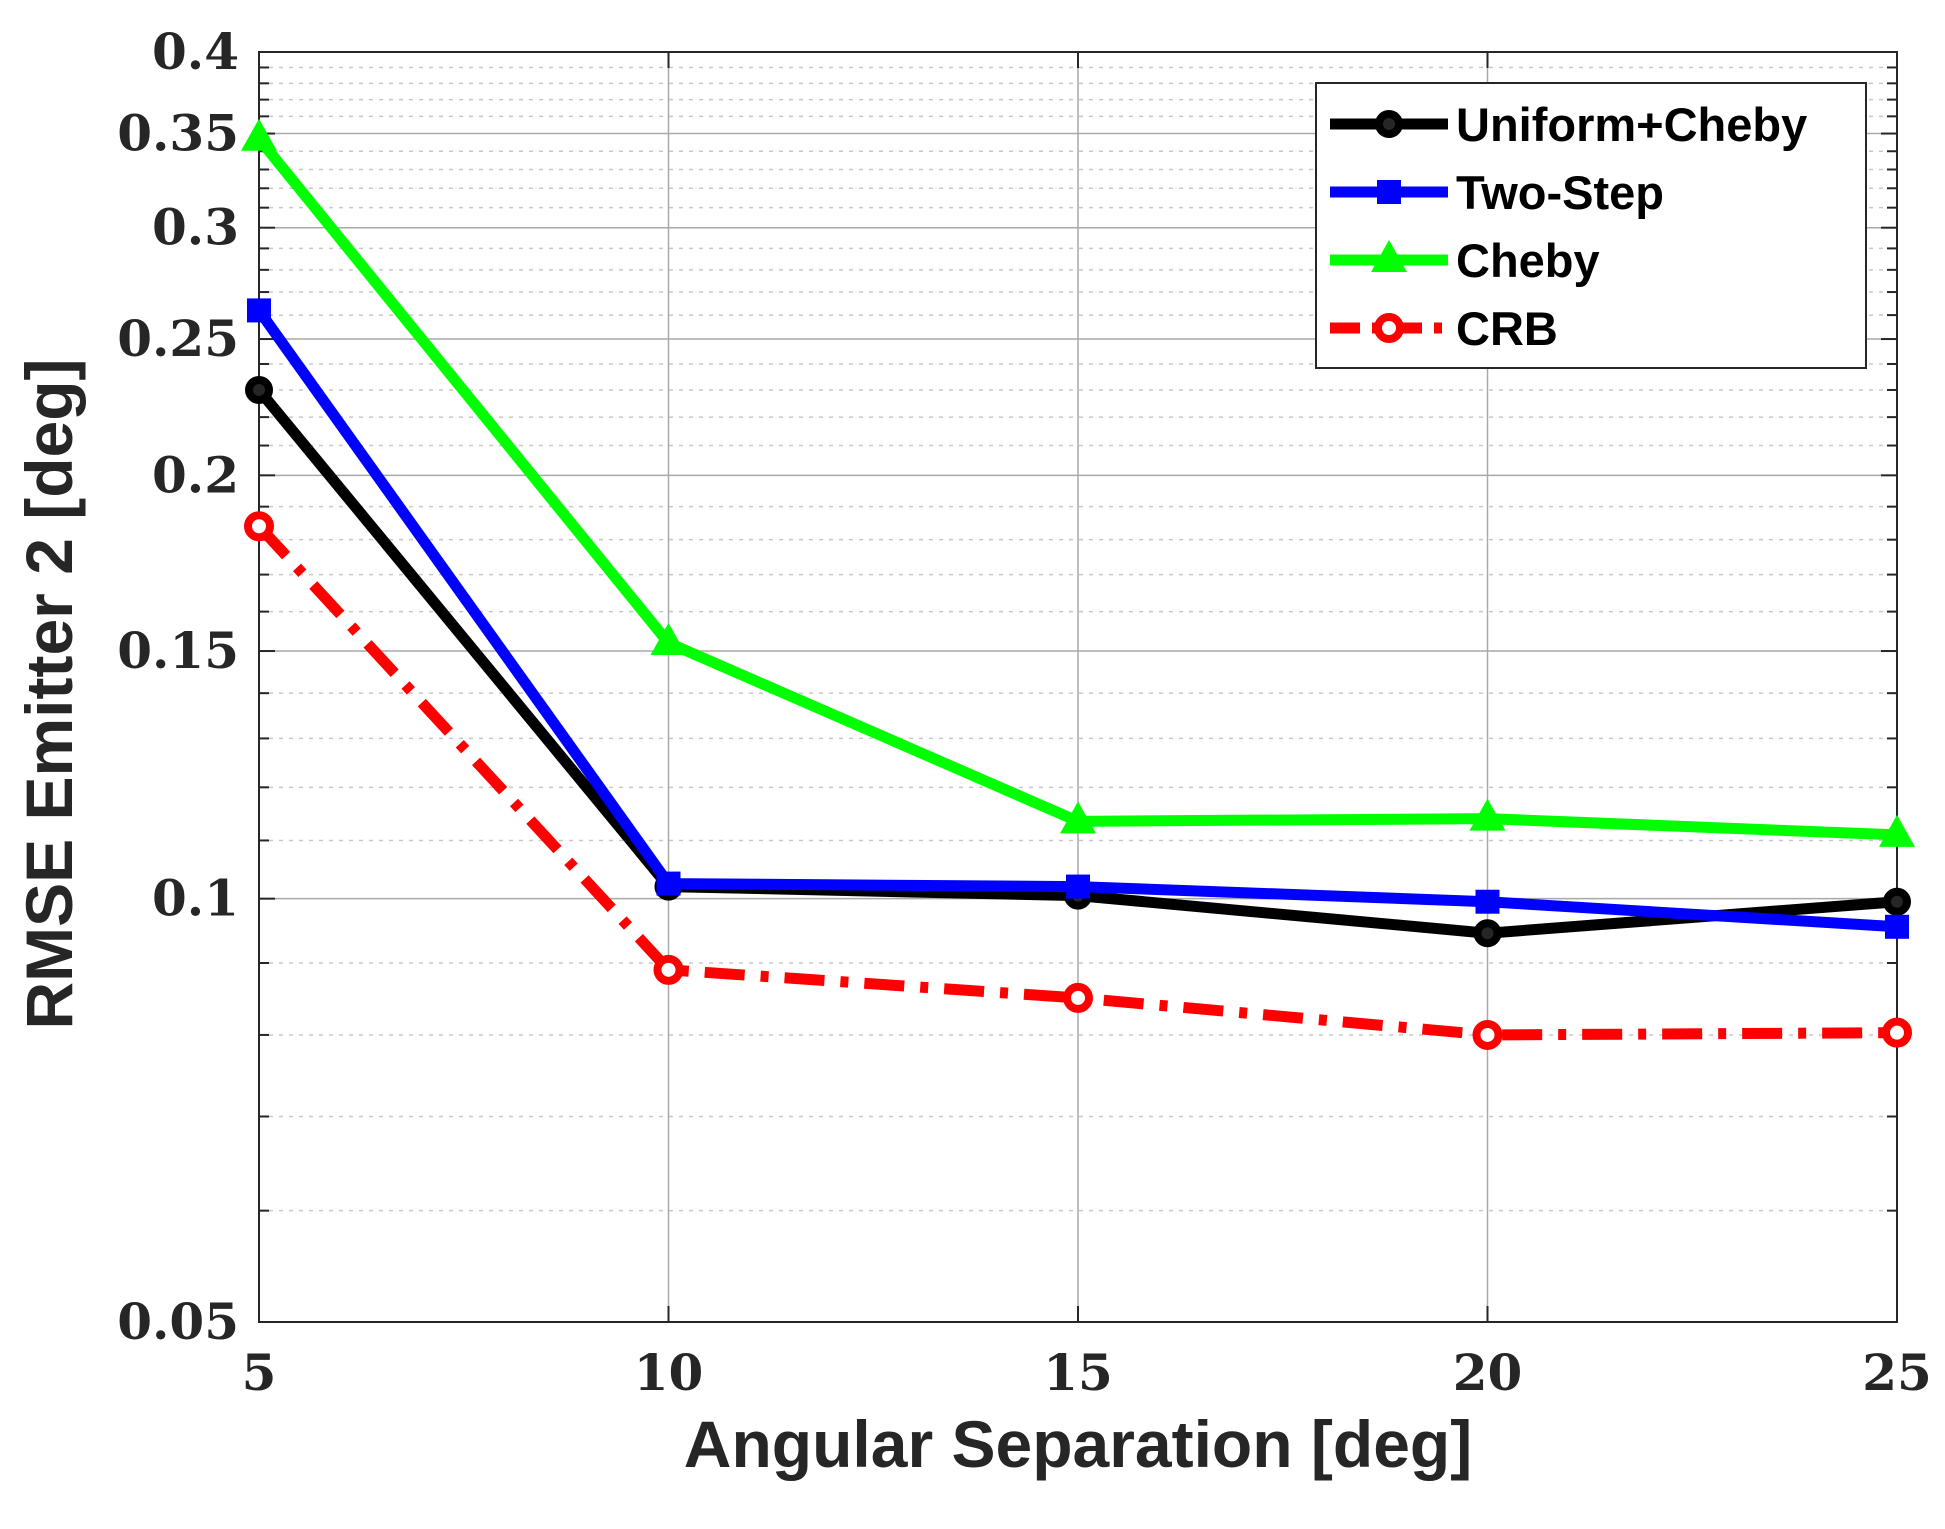 The height and width of the screenshot is (1529, 1945). What do you see at coordinates (1560, 192) in the screenshot?
I see `legend-two-step-label: Two-Step` at bounding box center [1560, 192].